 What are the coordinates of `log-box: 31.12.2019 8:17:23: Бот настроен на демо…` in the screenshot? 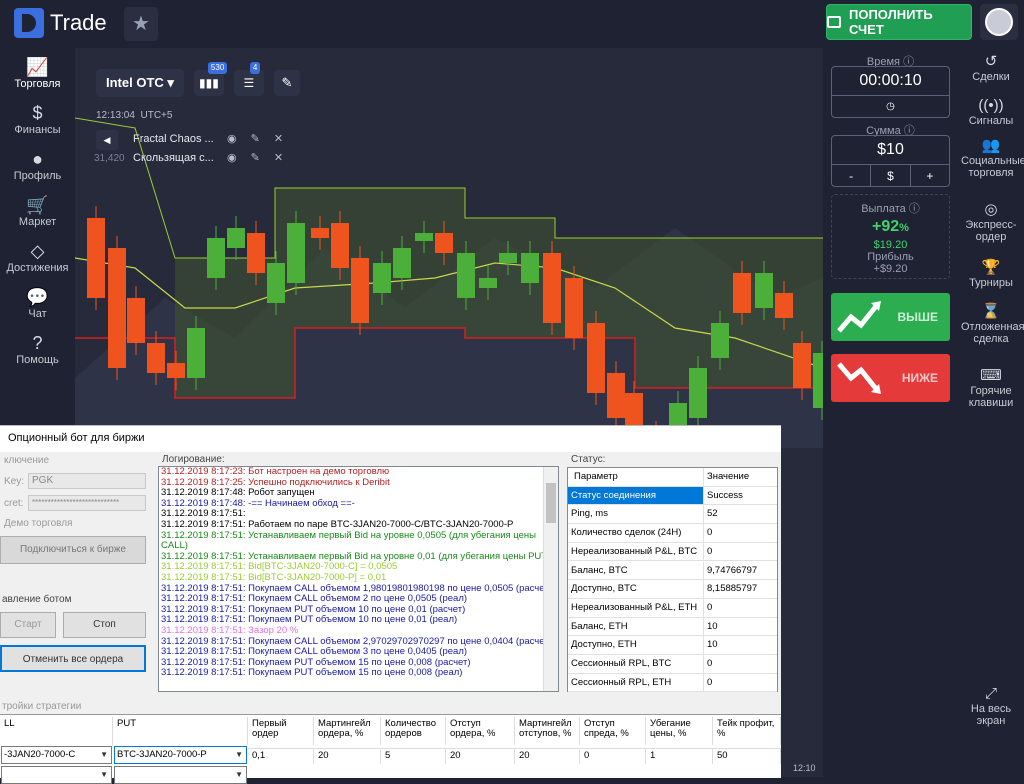 It's located at (358, 579).